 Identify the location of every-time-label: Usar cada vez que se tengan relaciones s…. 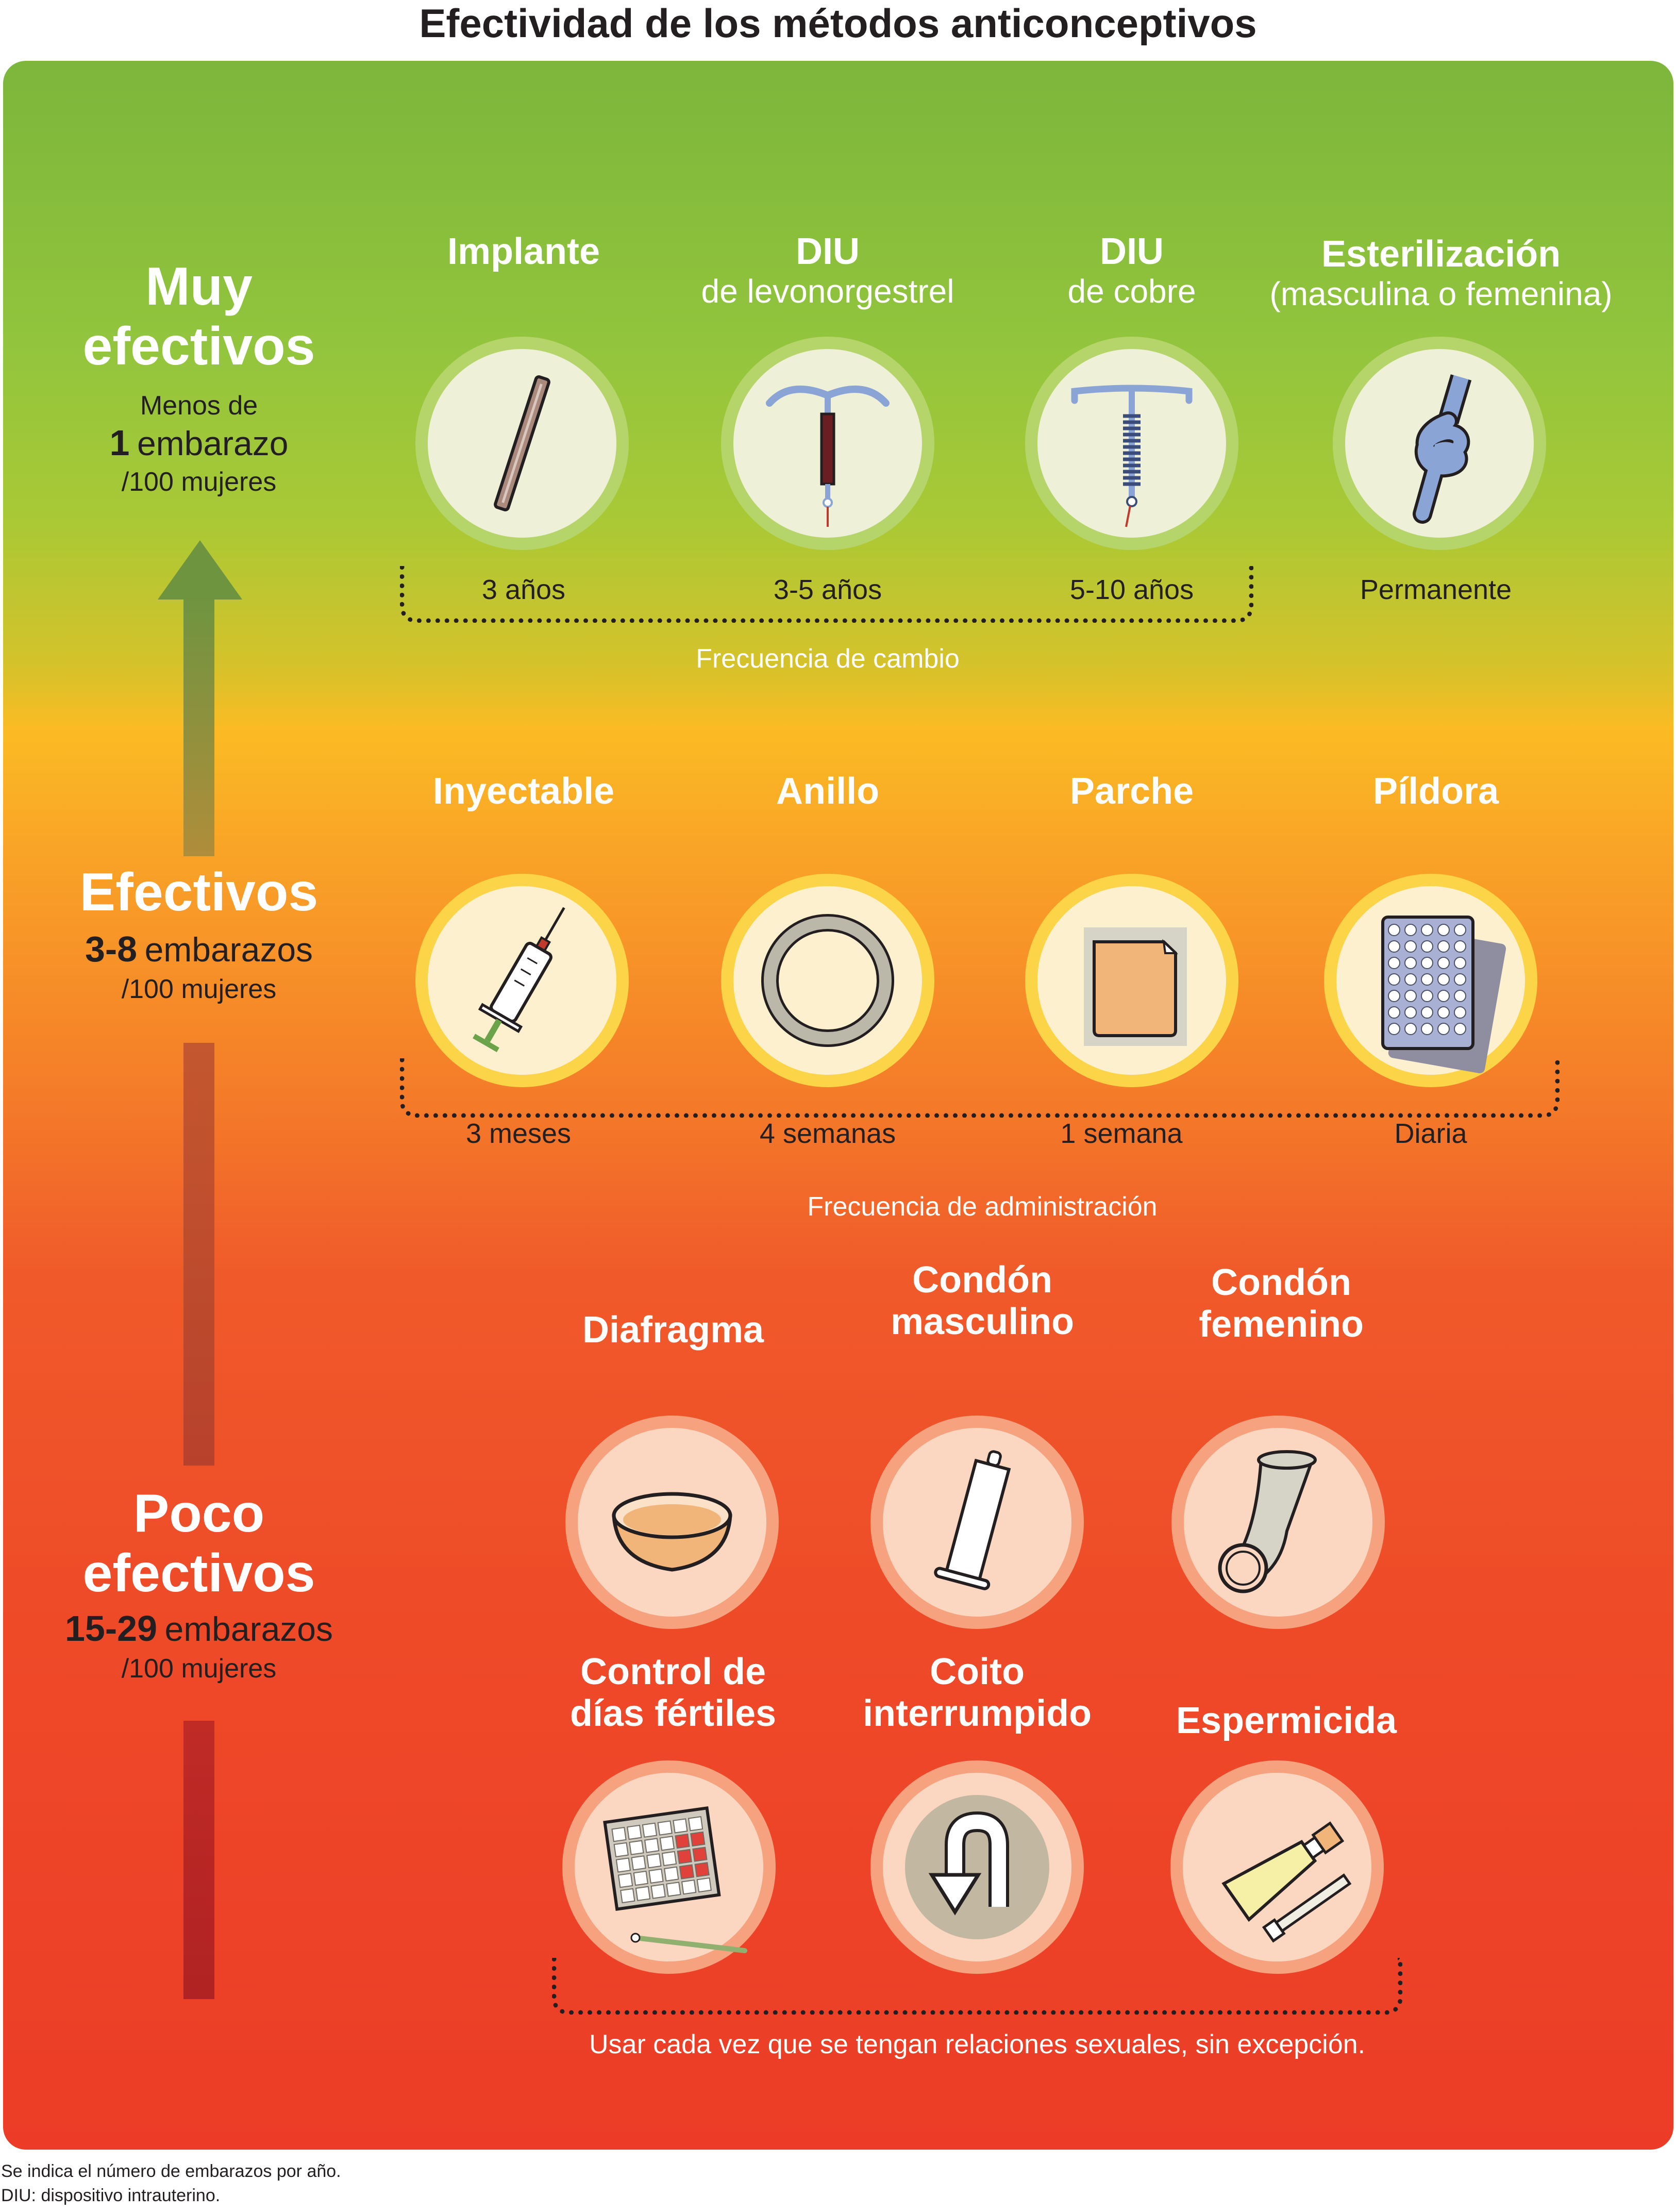
(977, 2044).